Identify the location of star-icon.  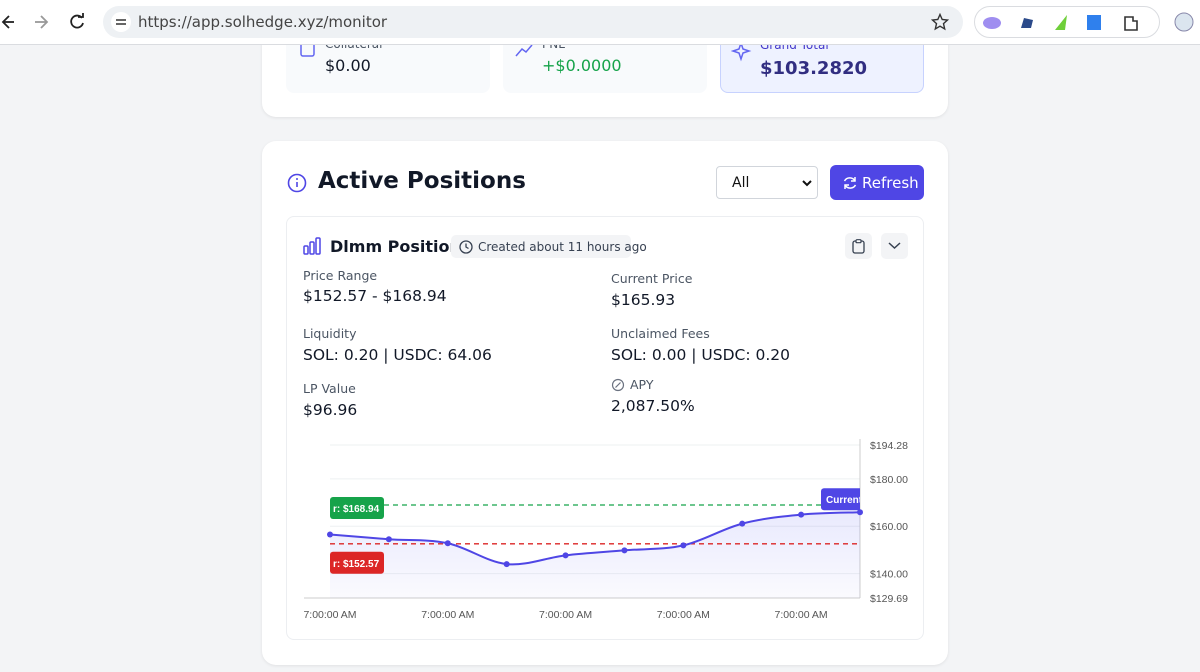
(940, 22).